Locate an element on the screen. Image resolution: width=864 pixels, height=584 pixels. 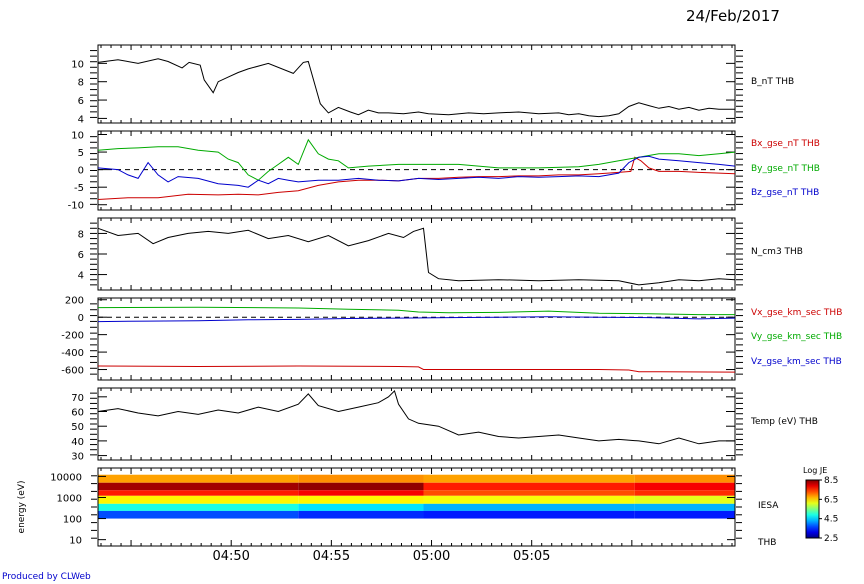
y-tick-label: 70 is located at coordinates (77, 398).